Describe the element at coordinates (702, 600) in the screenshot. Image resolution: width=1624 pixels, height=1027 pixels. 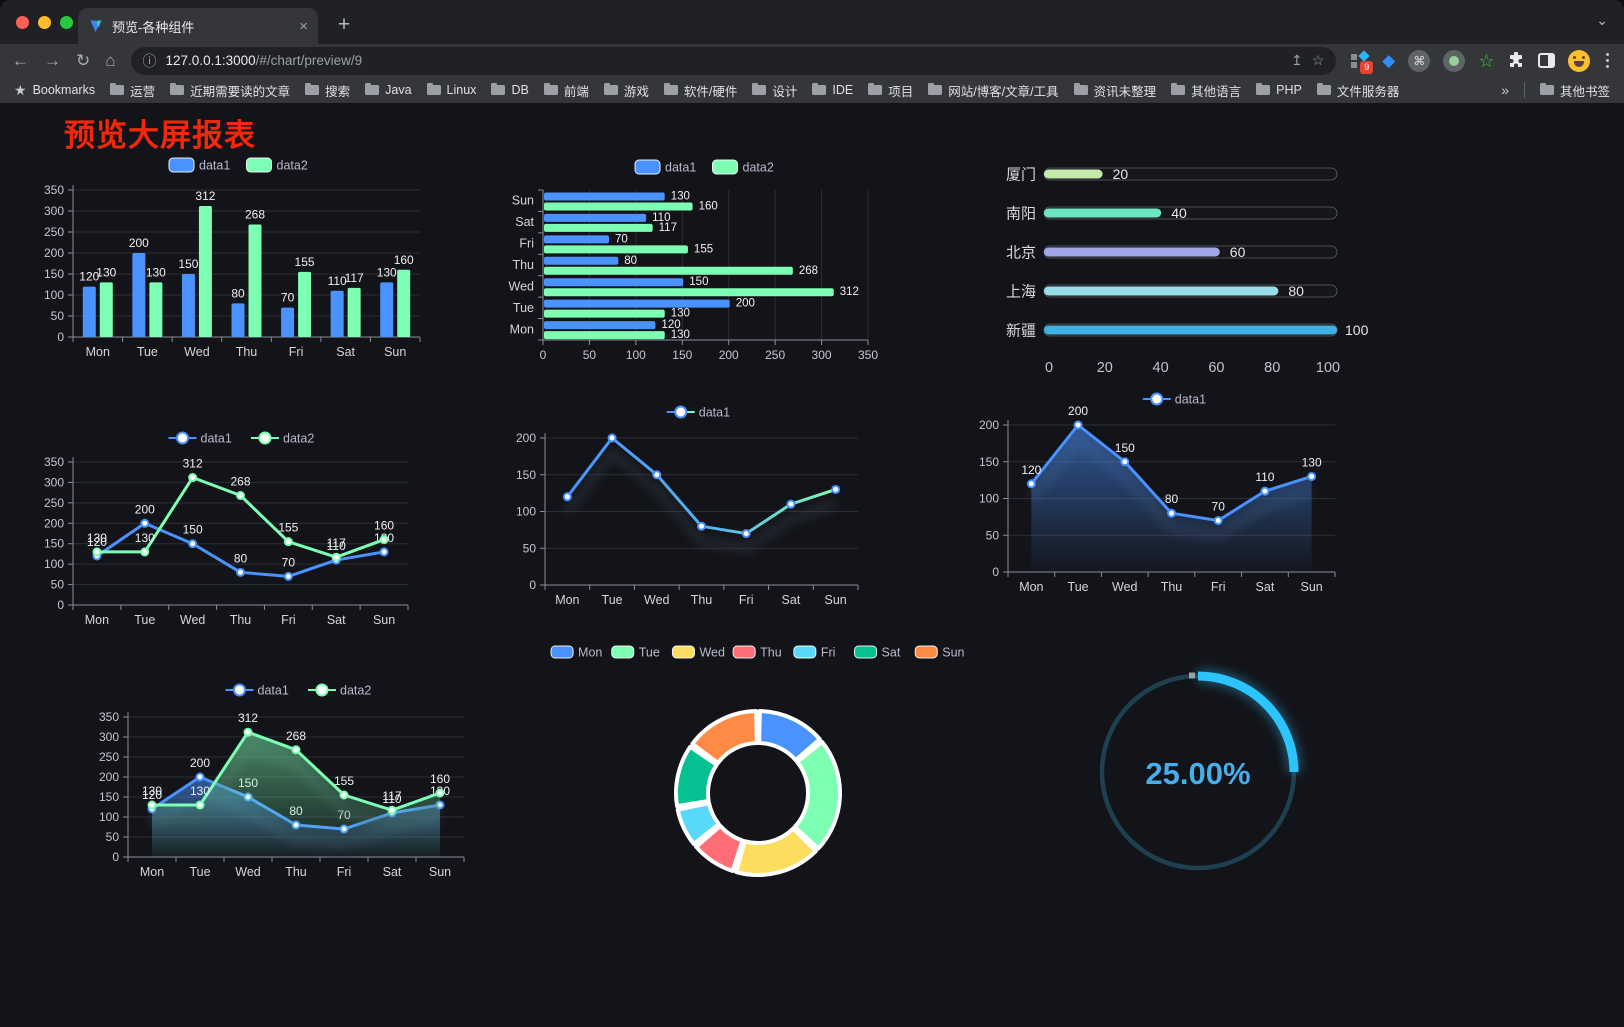
I see `svg-text: Thu` at that location.